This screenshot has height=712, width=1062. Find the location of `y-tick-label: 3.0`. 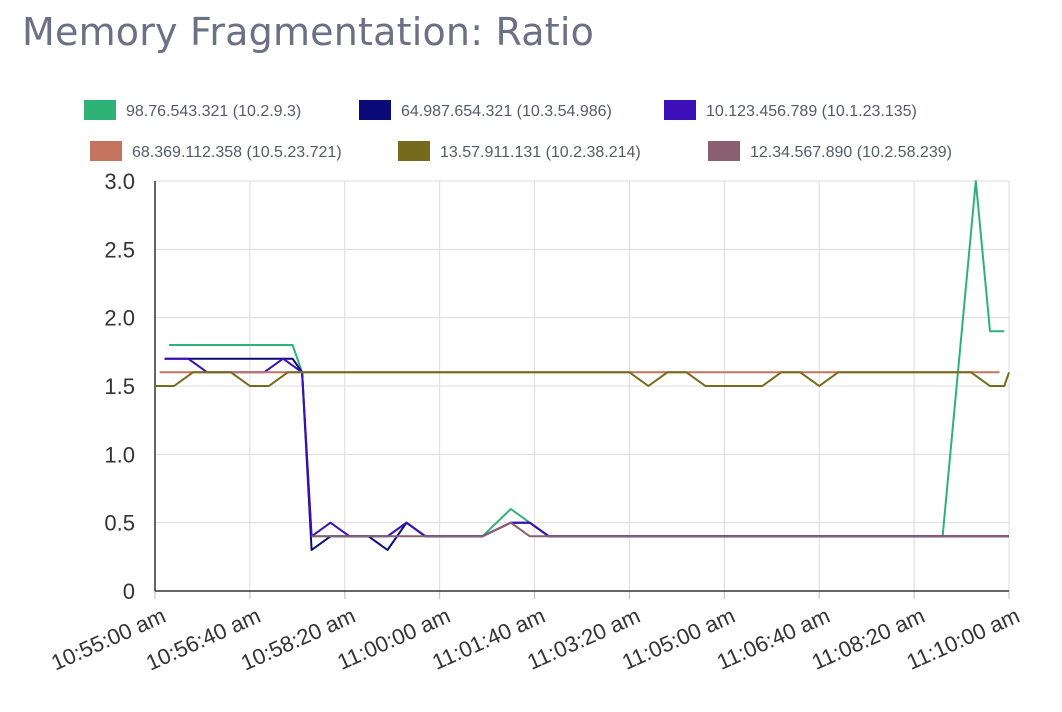

y-tick-label: 3.0 is located at coordinates (119, 181).